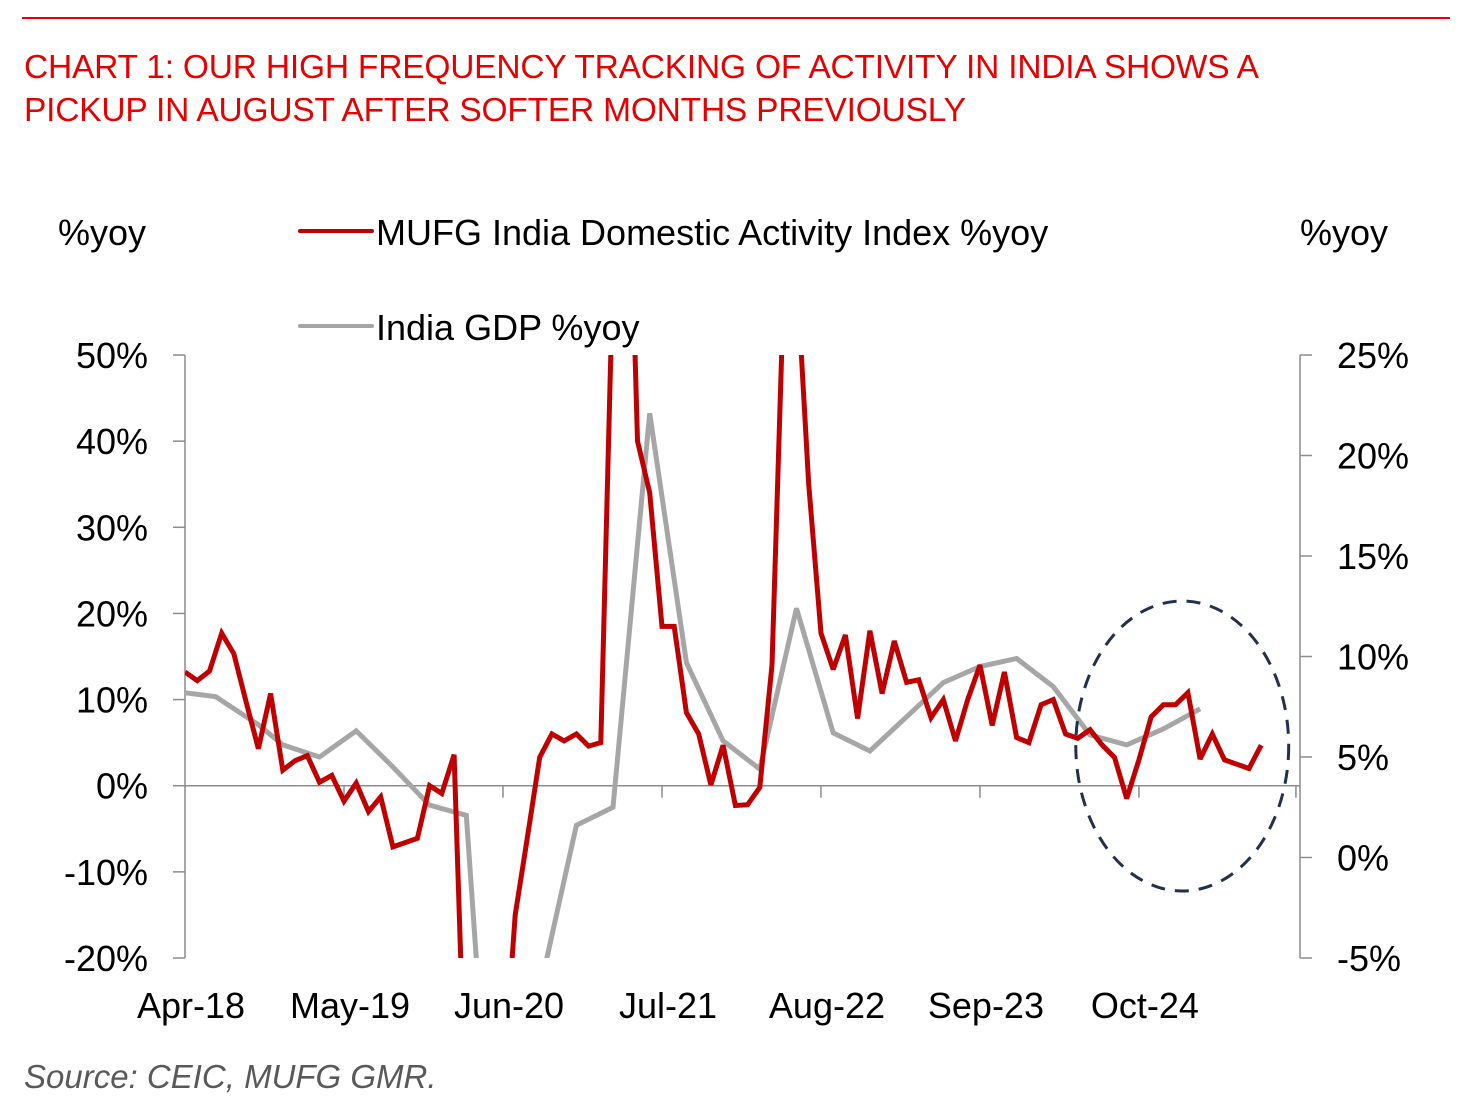 Image resolution: width=1480 pixels, height=1108 pixels. I want to click on legend-label-gdp: India GDP %yoy, so click(507, 327).